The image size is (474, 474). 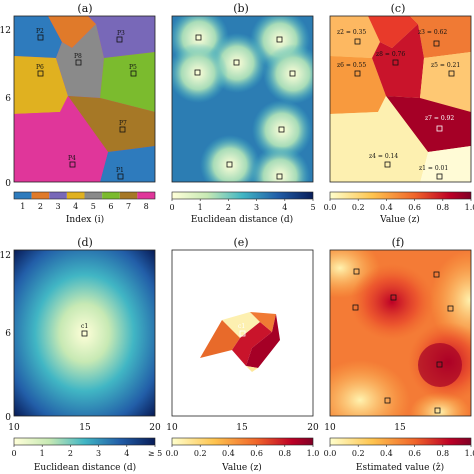 I want to click on cell-pale-bottom, so click(x=252, y=369).